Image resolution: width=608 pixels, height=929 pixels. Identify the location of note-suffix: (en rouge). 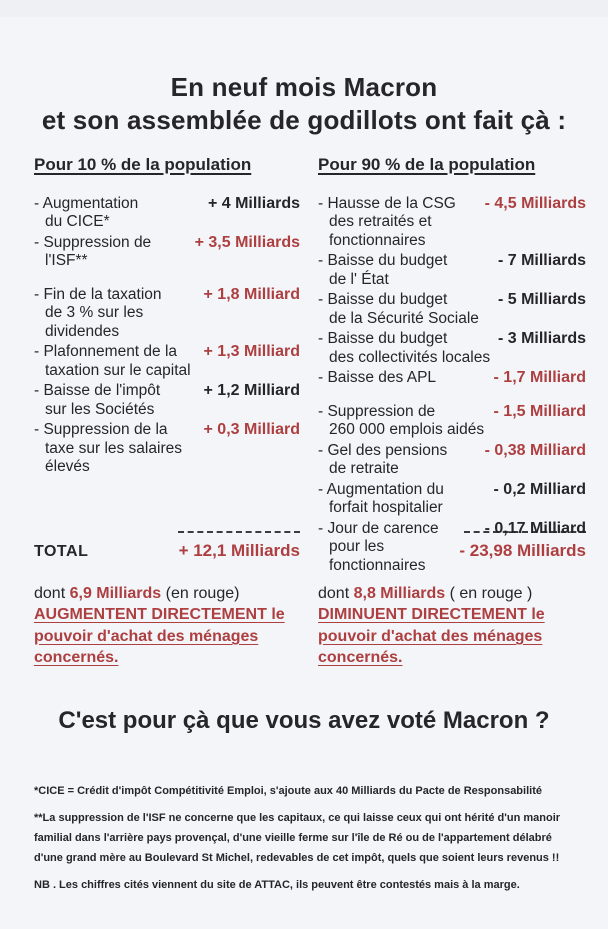
(200, 593).